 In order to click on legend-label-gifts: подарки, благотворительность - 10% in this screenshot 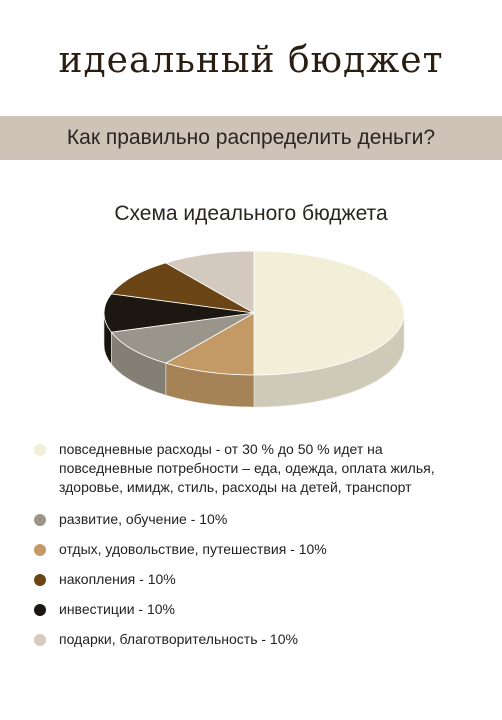, I will do `click(178, 639)`.